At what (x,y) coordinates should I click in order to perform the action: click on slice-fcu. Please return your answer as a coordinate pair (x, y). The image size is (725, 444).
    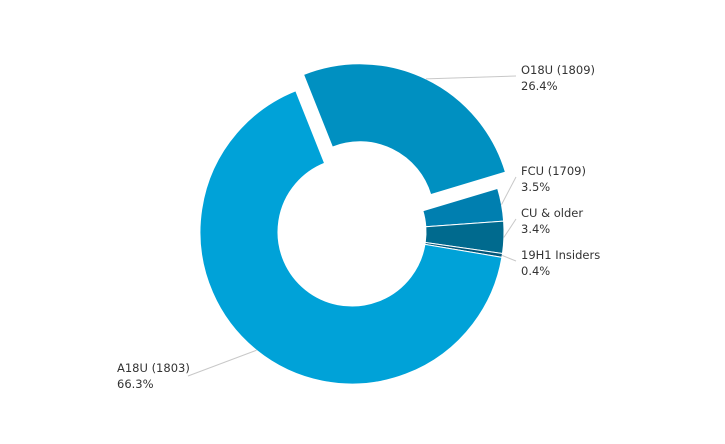
    Looking at the image, I should click on (463, 207).